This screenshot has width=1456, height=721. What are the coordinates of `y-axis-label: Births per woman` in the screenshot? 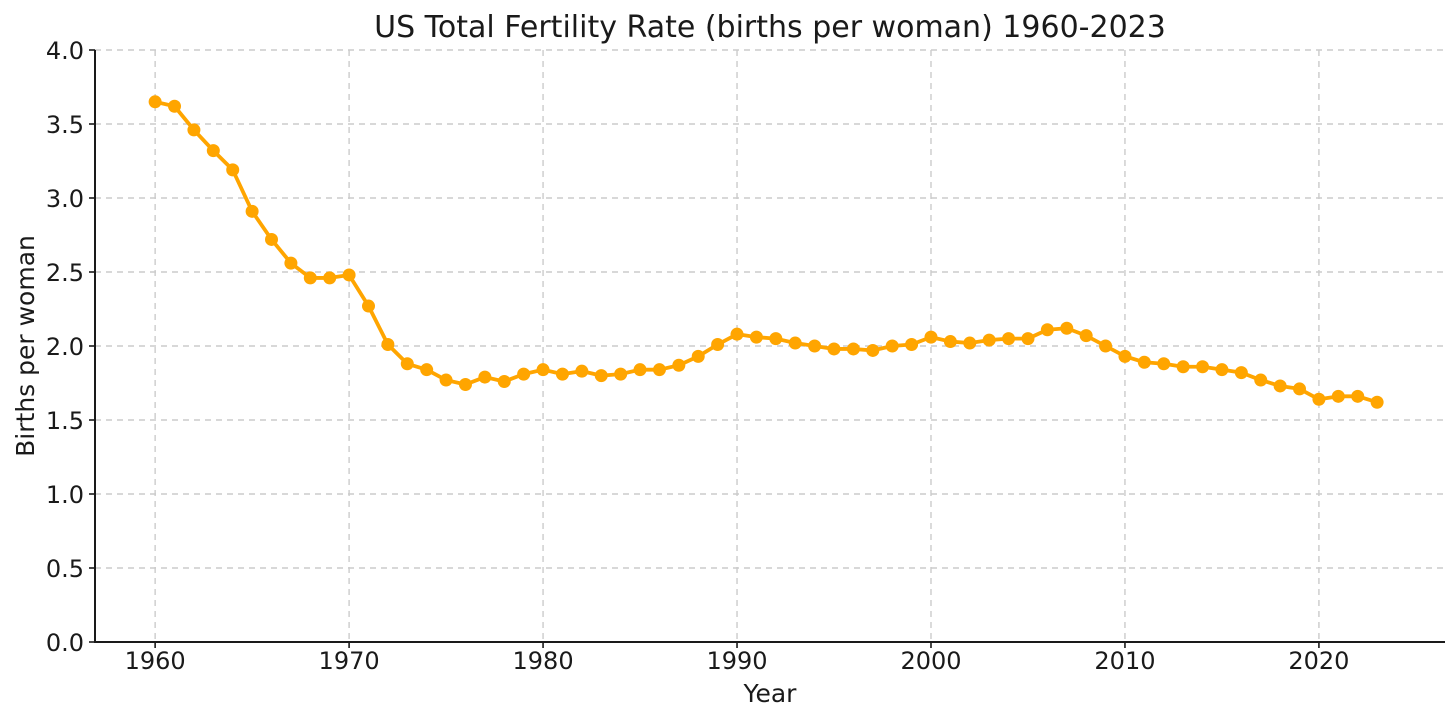 It's located at (25, 346).